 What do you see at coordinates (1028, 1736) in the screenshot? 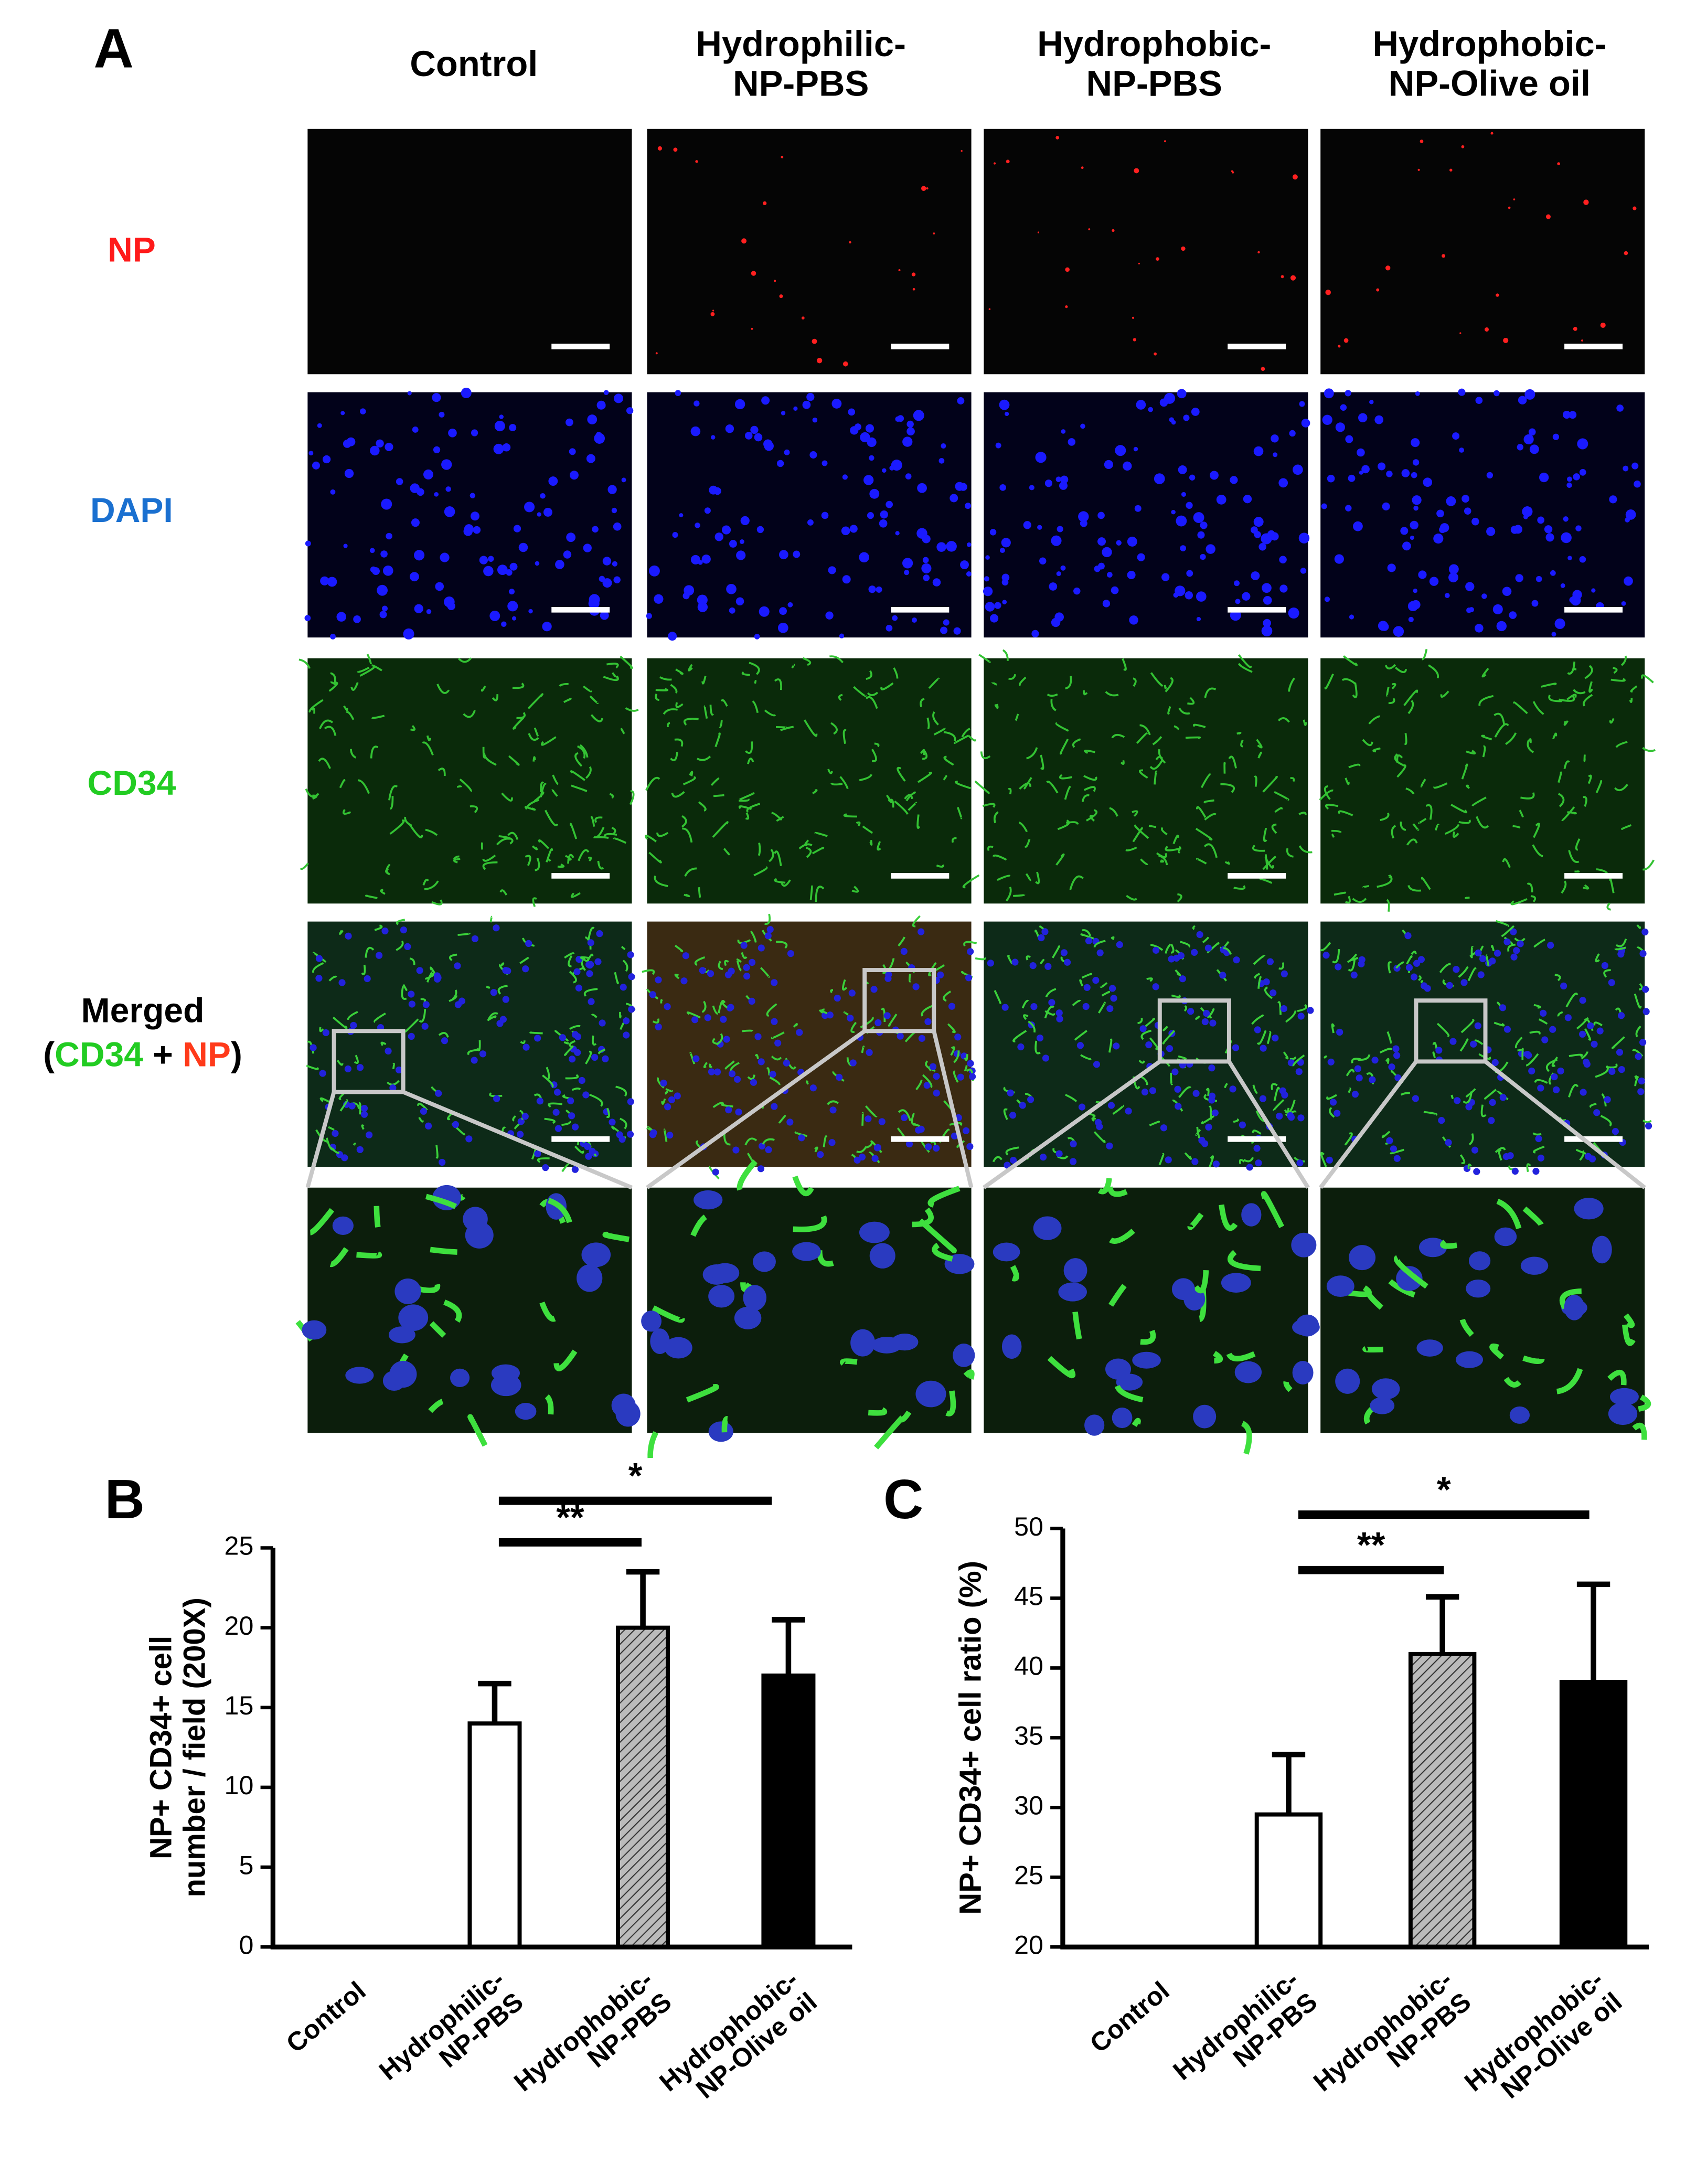
I see `y-tick-label: 35` at bounding box center [1028, 1736].